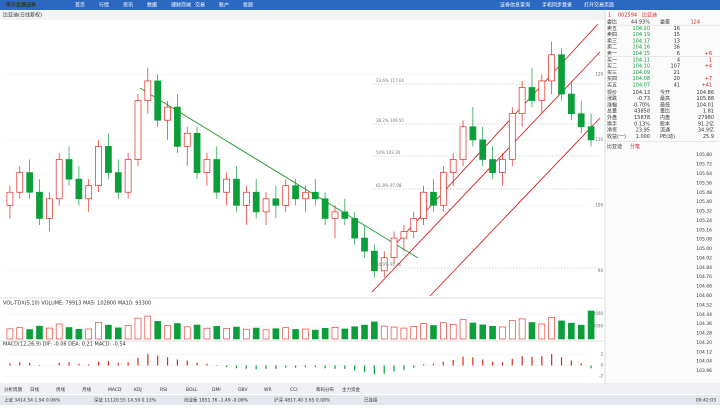 The width and height of the screenshot is (720, 409). What do you see at coordinates (216, 390) in the screenshot?
I see `tab: DMI` at bounding box center [216, 390].